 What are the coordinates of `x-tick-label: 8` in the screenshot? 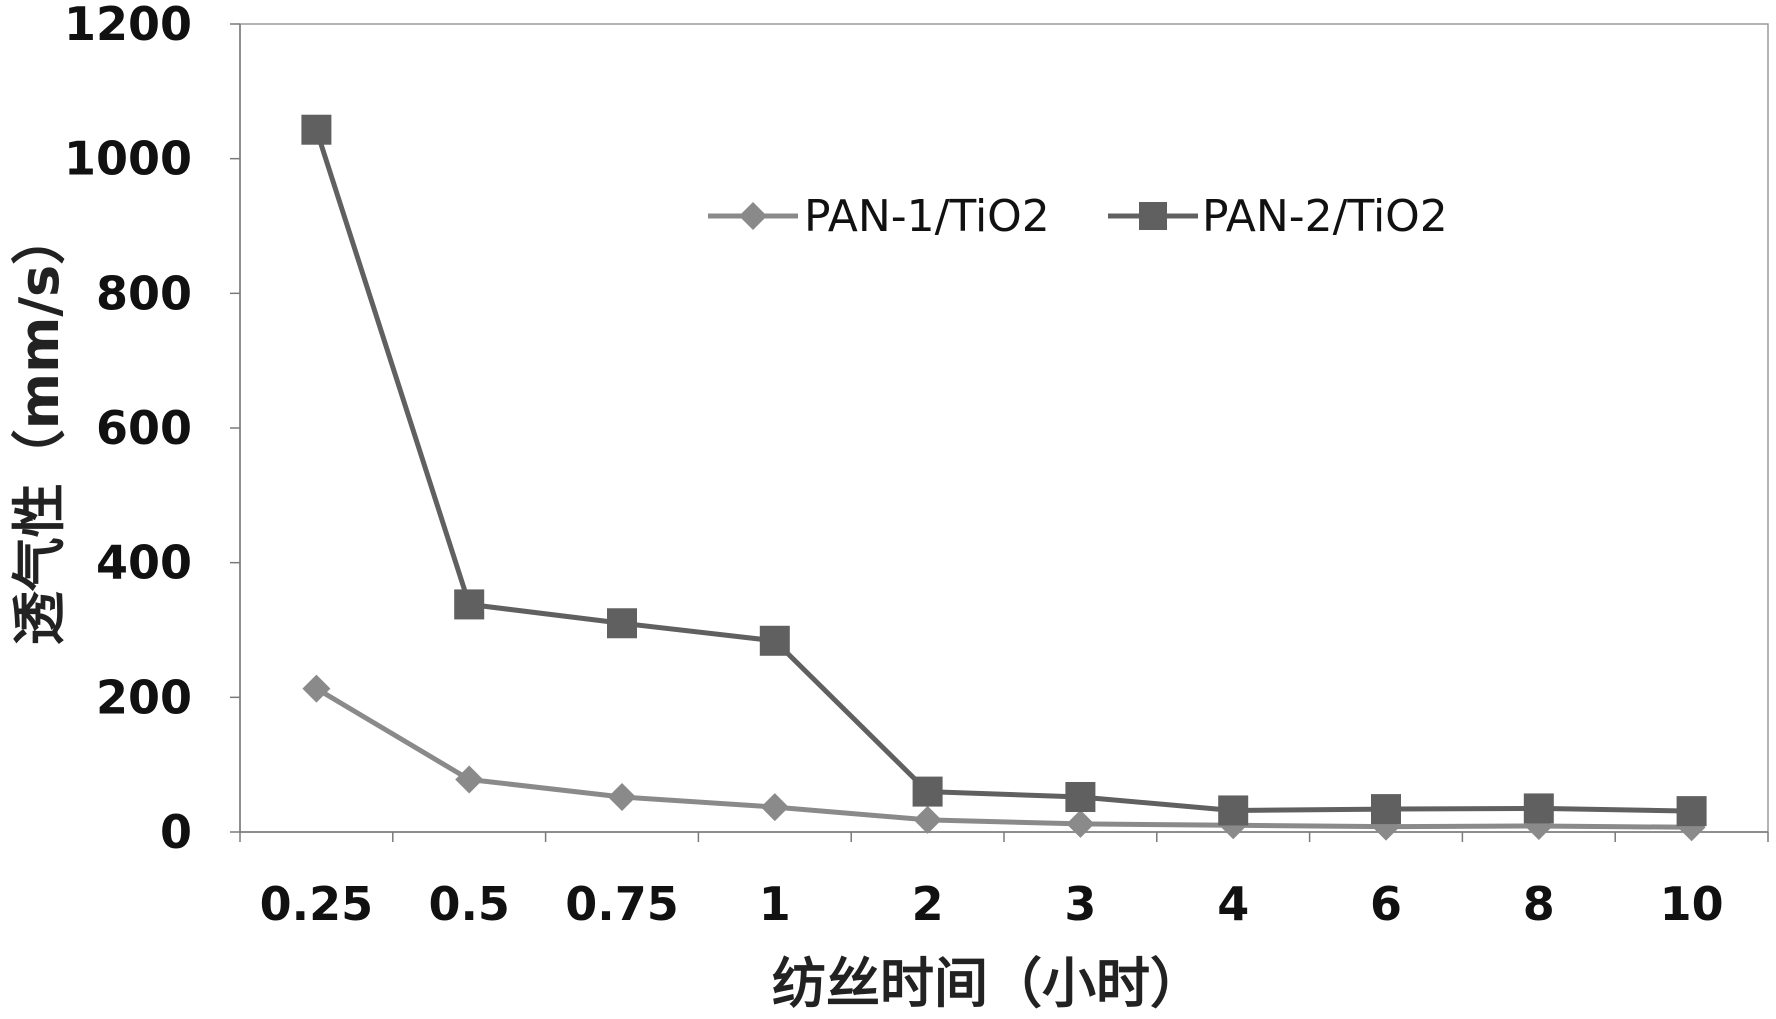 It's located at (1539, 904).